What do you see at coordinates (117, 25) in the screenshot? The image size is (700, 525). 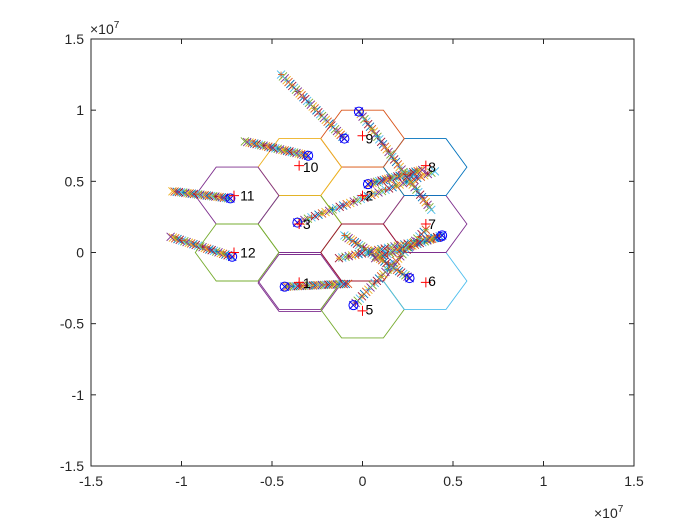 I see `y-multiplier-exponent: 7` at bounding box center [117, 25].